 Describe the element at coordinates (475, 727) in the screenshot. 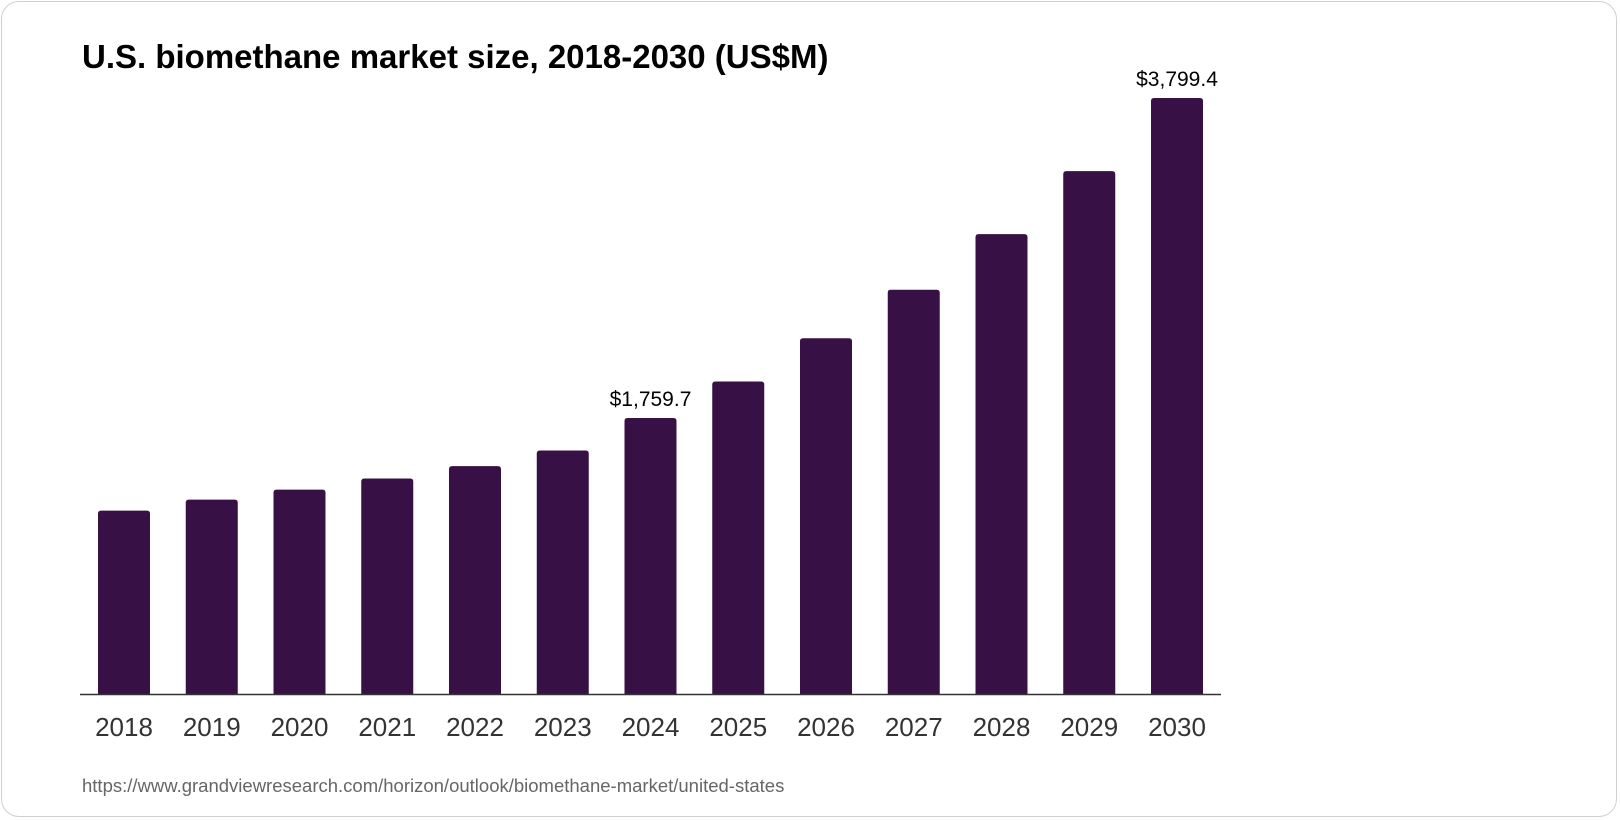

I see `x-tick-label: 2022` at that location.